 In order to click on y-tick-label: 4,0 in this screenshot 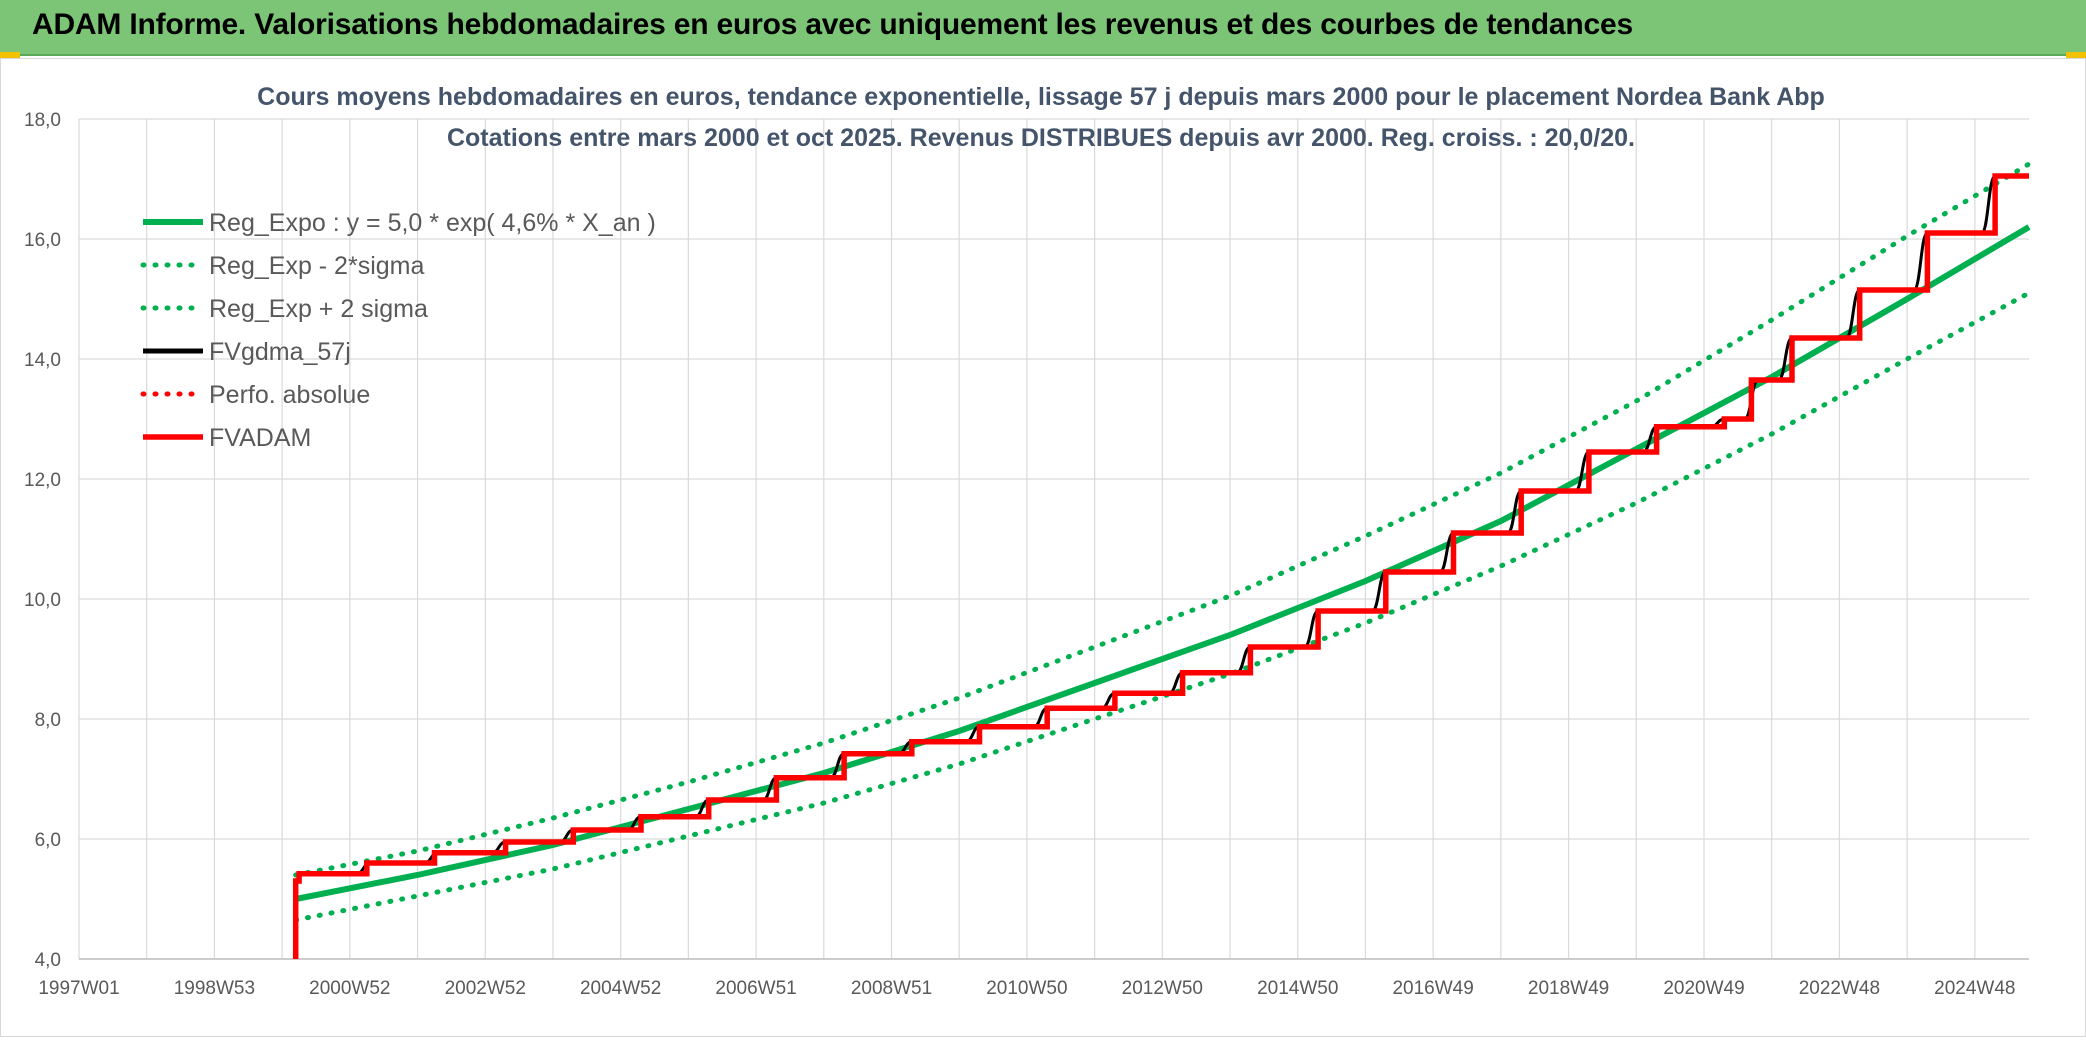, I will do `click(48, 960)`.